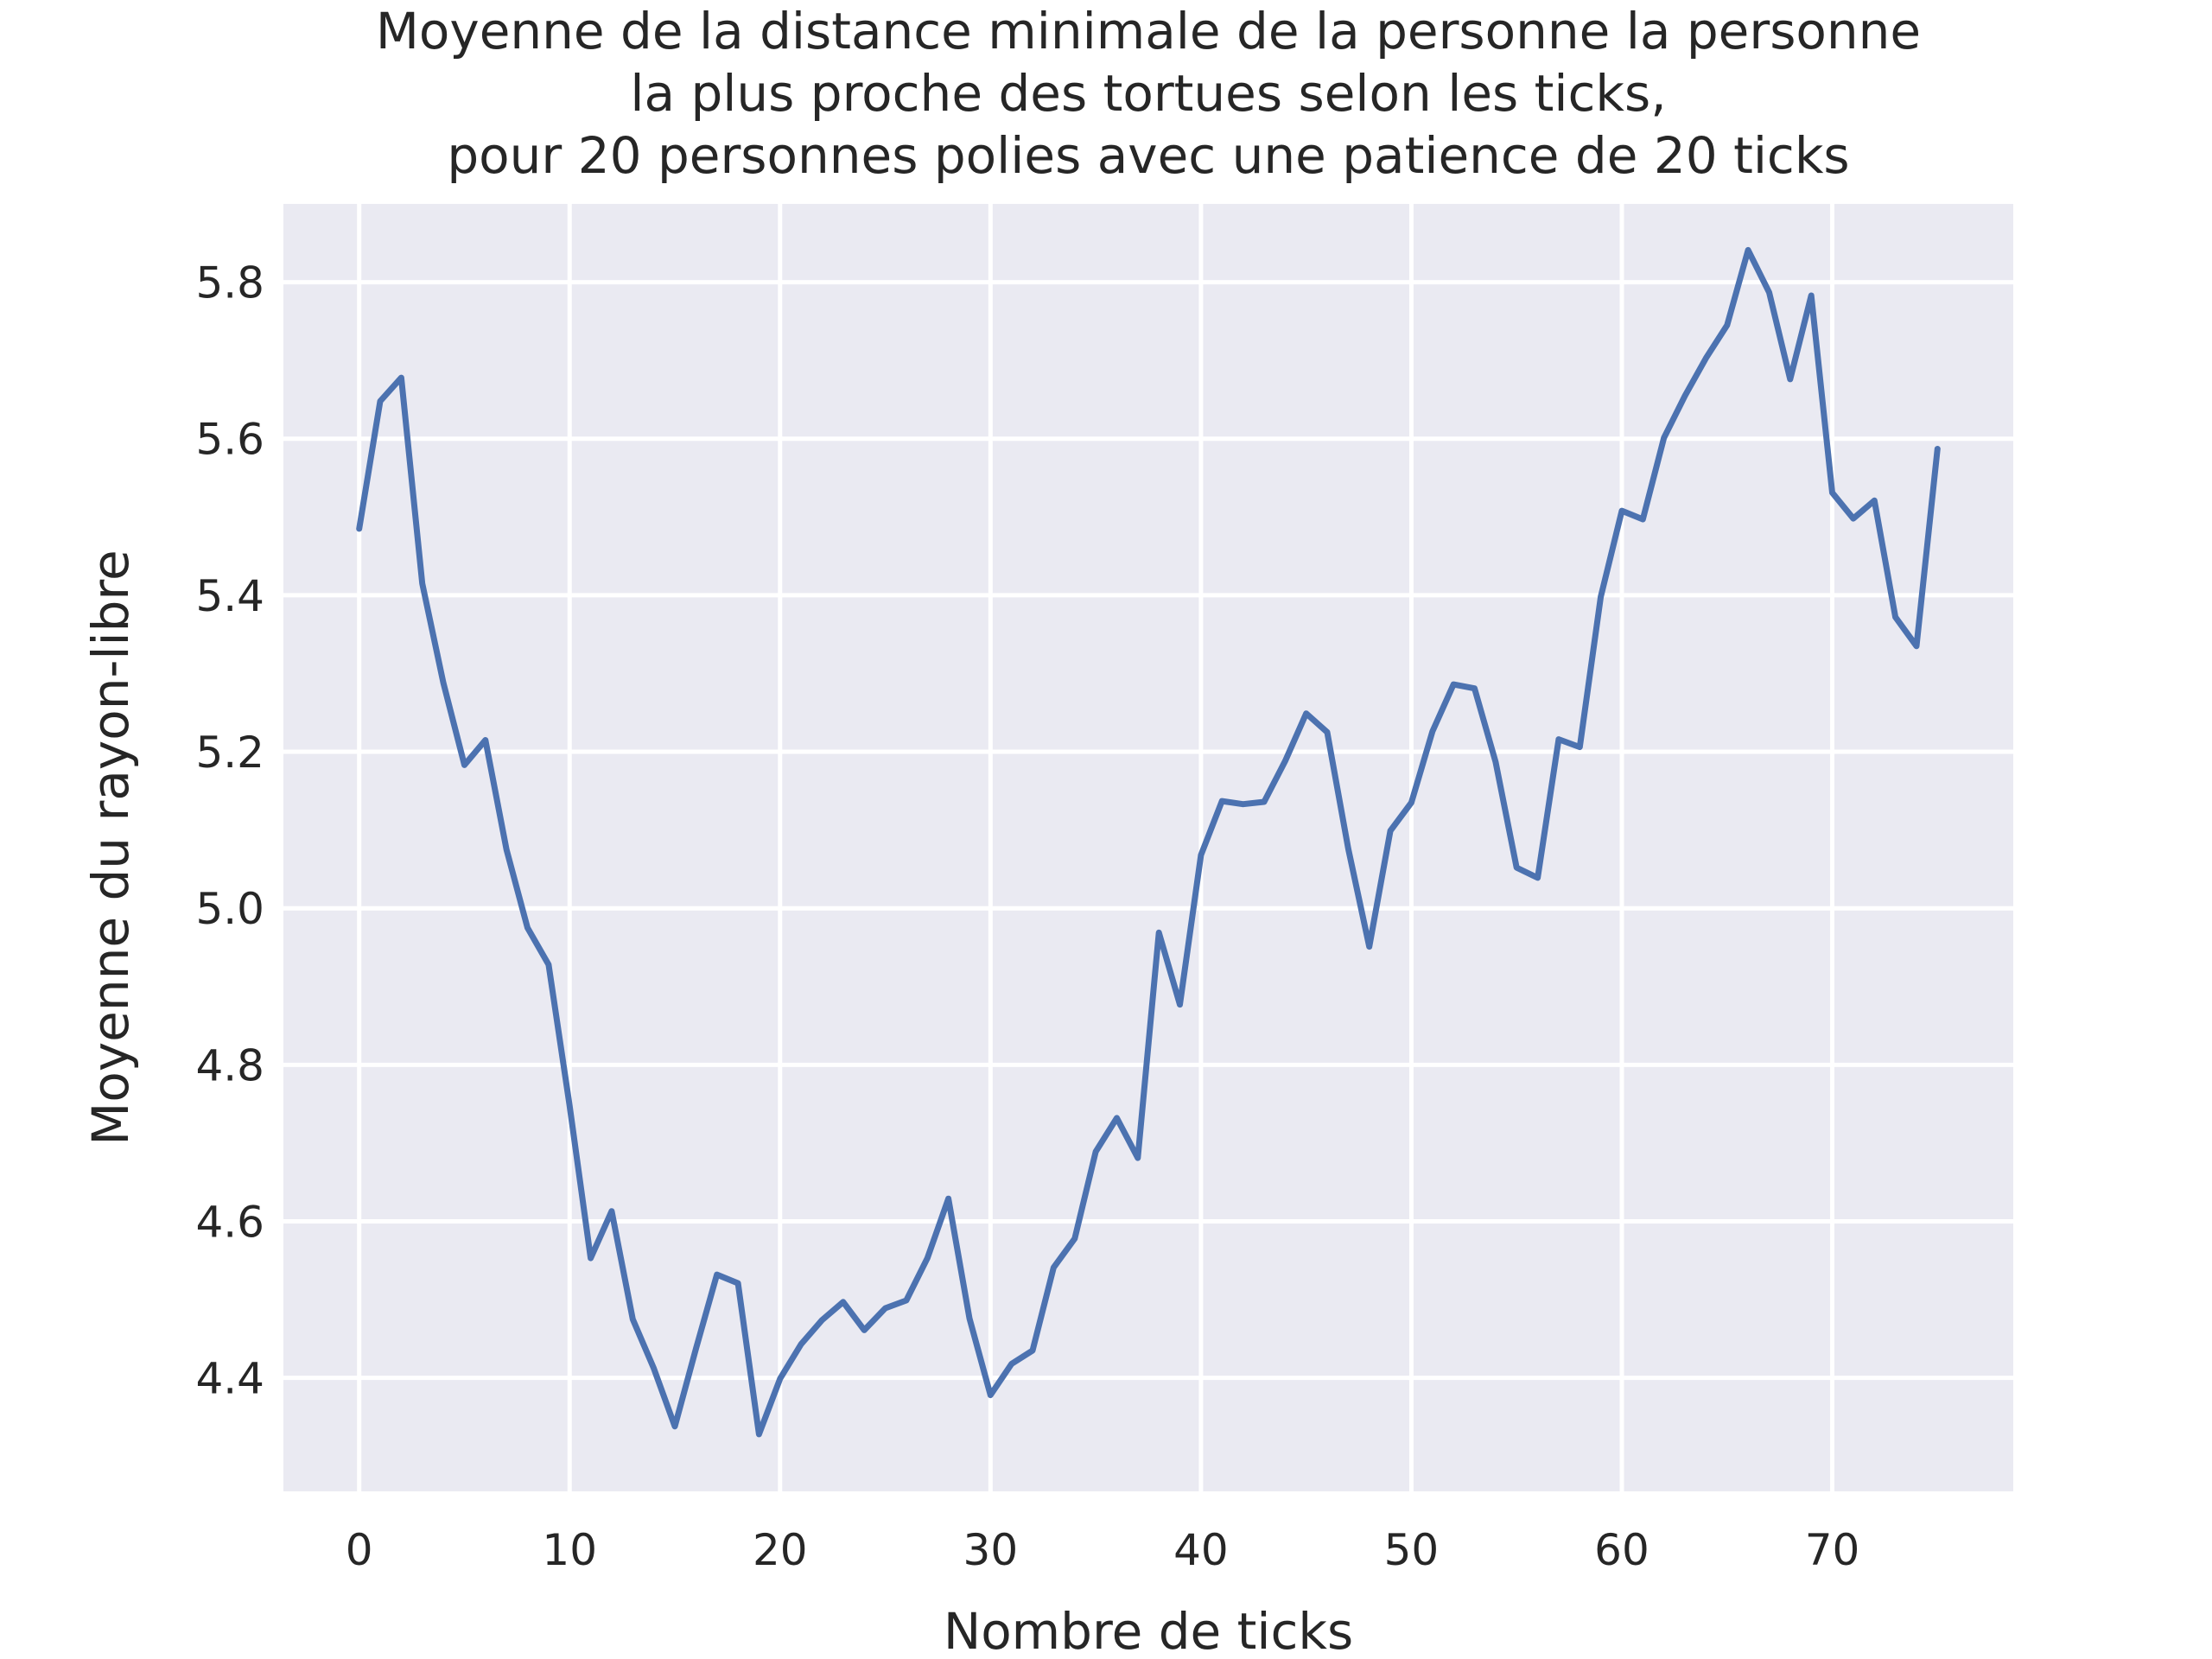 The image size is (2212, 1659). Describe the element at coordinates (230, 596) in the screenshot. I see `y-tick-label: 5.4` at that location.